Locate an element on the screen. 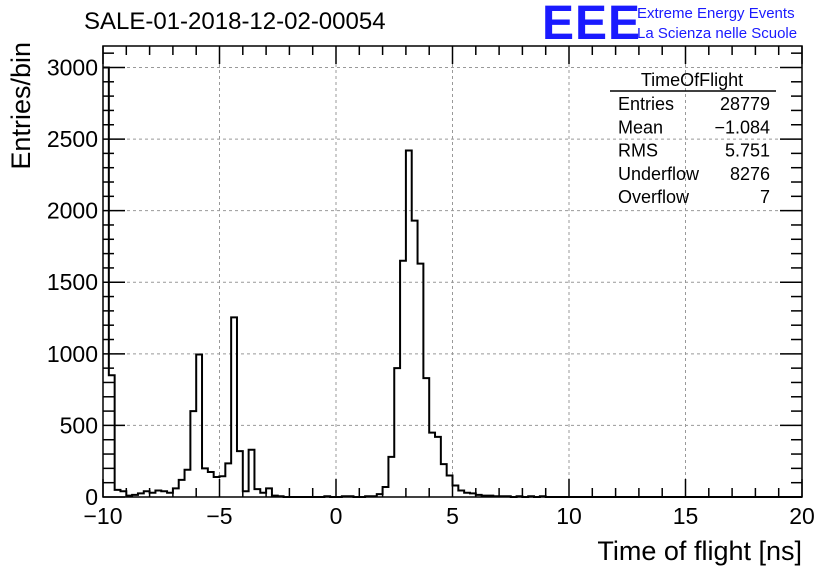 This screenshot has width=836, height=572. y-tick-label: 2000 is located at coordinates (72, 211).